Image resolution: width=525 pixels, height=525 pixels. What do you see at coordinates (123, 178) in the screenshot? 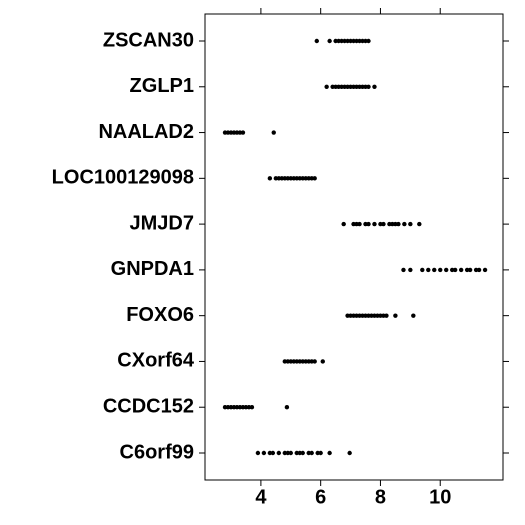
I see `y-tick-label: LOC100129098` at bounding box center [123, 178].